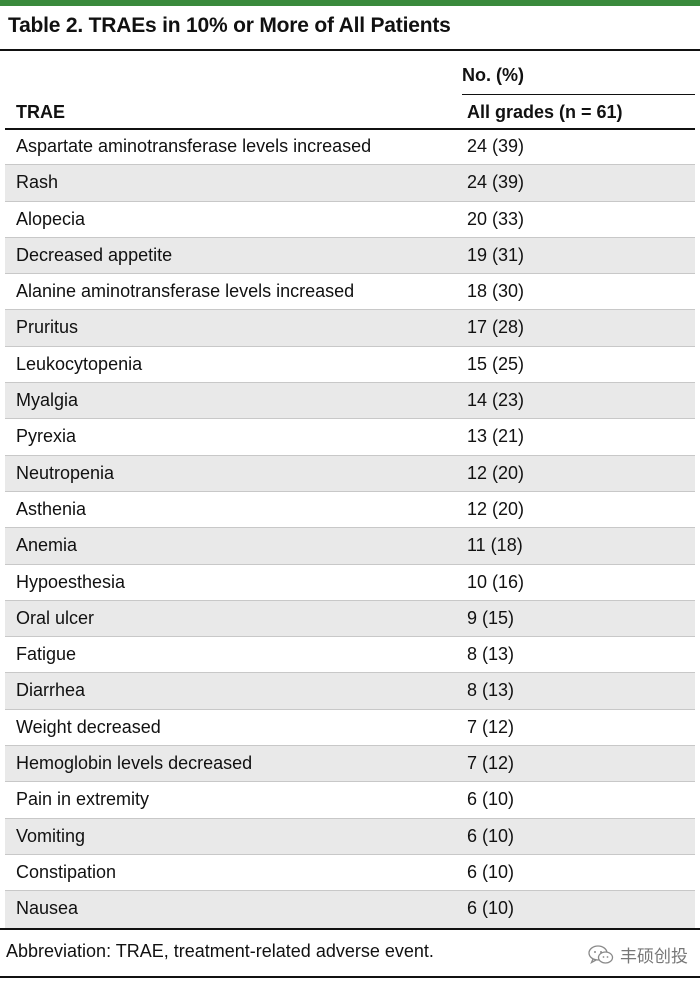  What do you see at coordinates (496, 400) in the screenshot?
I see `trae-count-cell: 14 (23)` at bounding box center [496, 400].